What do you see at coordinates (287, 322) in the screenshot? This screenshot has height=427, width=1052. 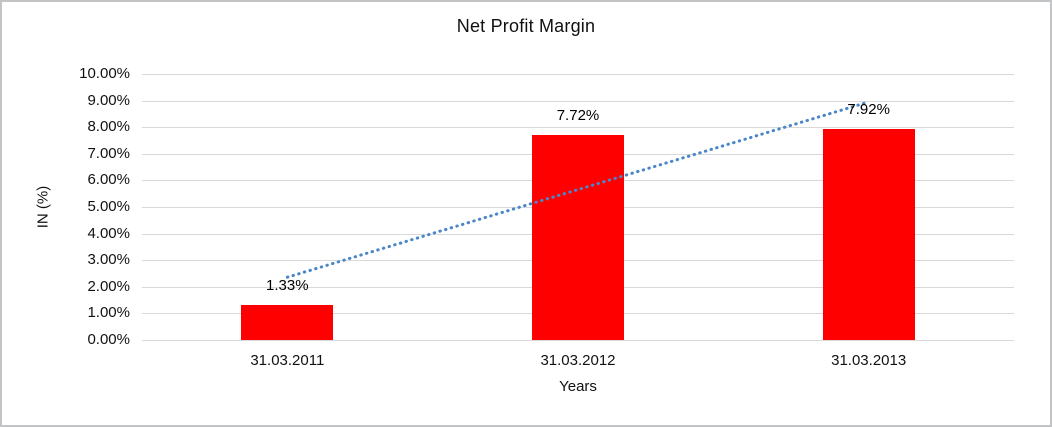 I see `bar-31.03.2011` at bounding box center [287, 322].